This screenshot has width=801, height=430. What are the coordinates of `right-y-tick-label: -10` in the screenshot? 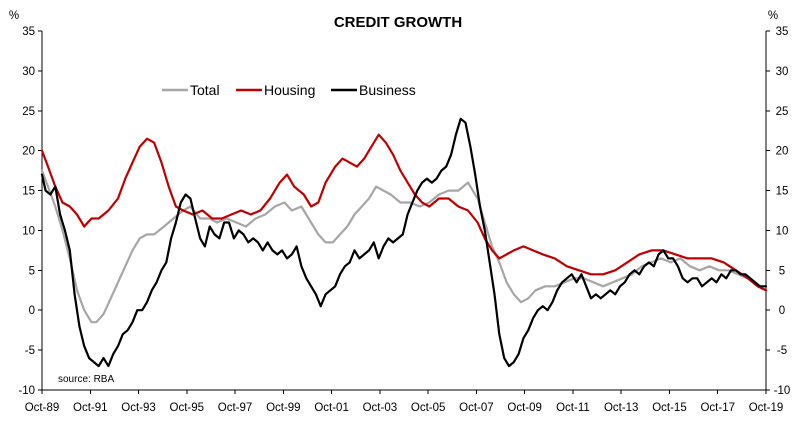 It's located at (782, 391).